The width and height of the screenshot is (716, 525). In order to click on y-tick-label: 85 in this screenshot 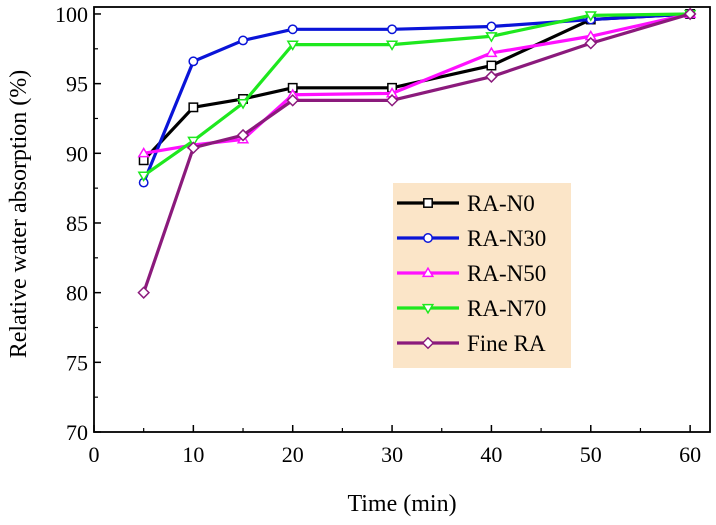, I will do `click(77, 223)`.